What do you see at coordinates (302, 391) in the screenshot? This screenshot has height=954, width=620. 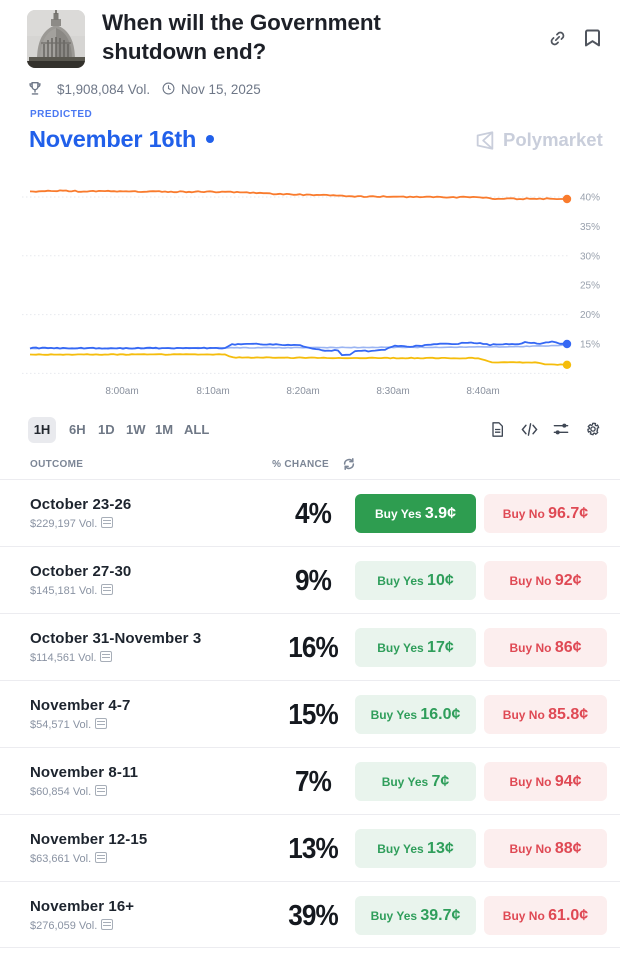 I see `svg-text: 8:20am` at bounding box center [302, 391].